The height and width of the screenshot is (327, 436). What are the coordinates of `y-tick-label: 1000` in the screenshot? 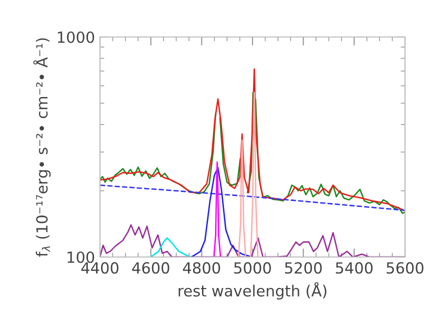 It's located at (76, 37).